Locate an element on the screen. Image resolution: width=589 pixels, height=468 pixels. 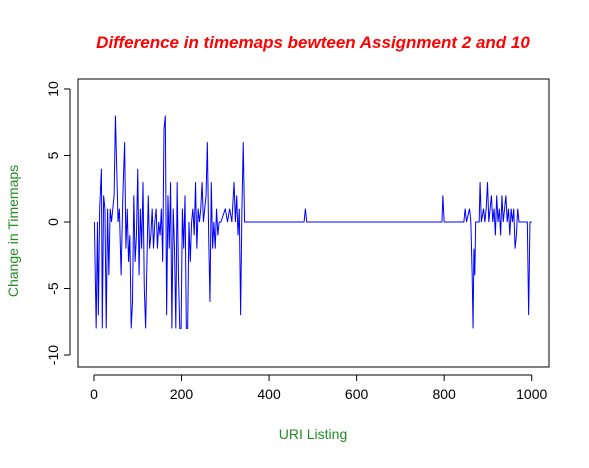
x-tick-label: 400 is located at coordinates (269, 394).